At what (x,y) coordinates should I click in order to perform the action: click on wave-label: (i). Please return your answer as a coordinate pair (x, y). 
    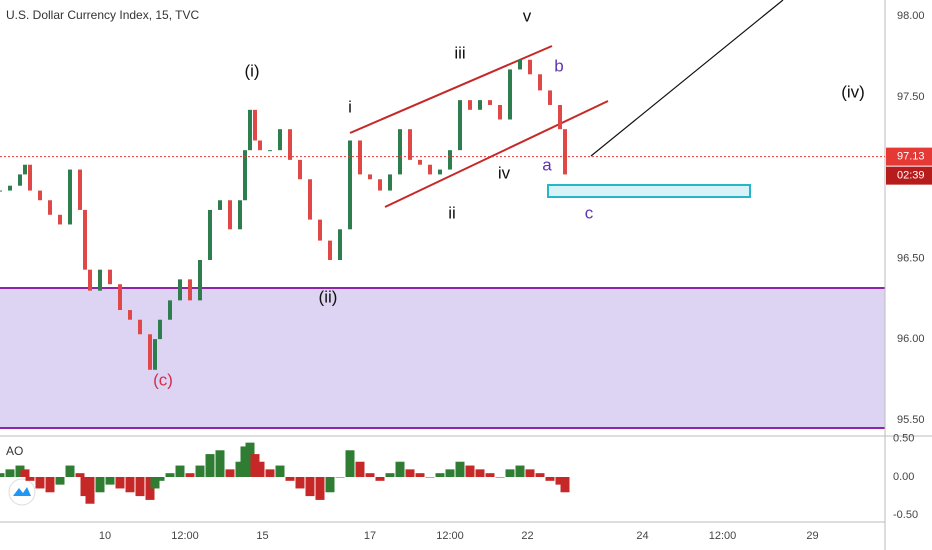
    Looking at the image, I should click on (251, 70).